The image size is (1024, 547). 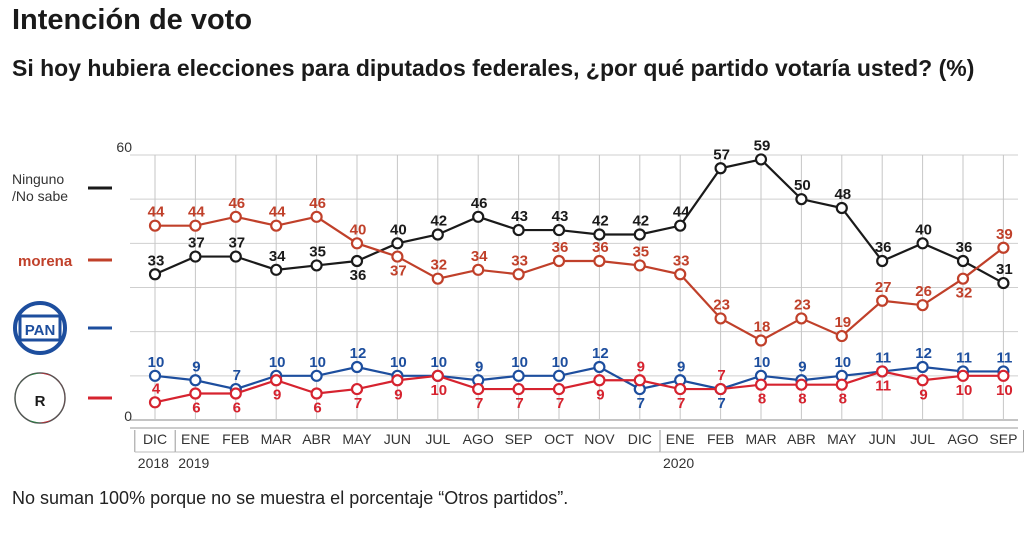 What do you see at coordinates (762, 327) in the screenshot?
I see `data-label: 18` at bounding box center [762, 327].